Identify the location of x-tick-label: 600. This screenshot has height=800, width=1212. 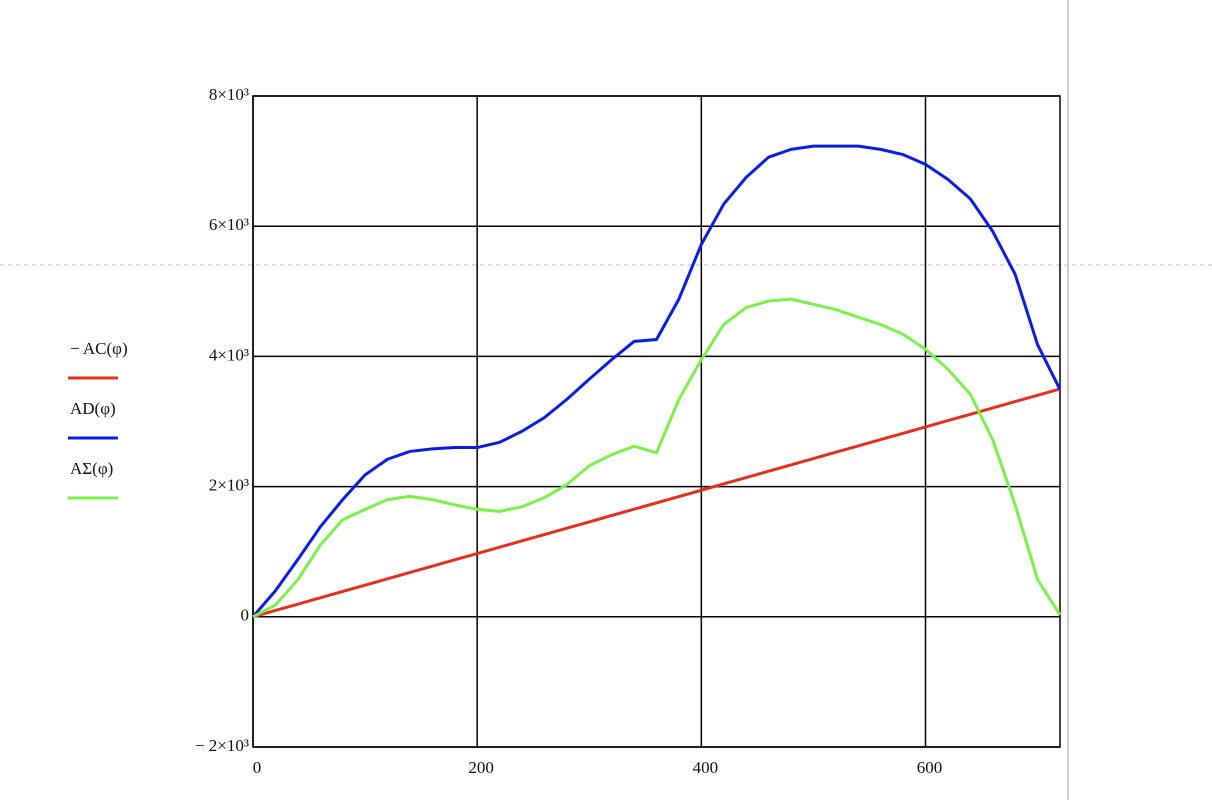
(930, 767).